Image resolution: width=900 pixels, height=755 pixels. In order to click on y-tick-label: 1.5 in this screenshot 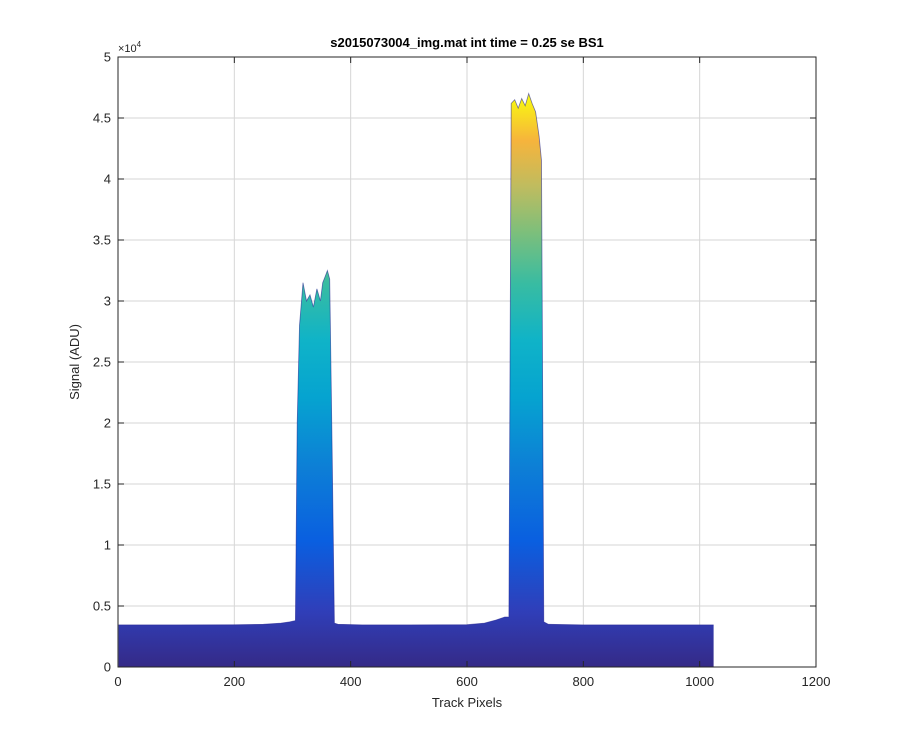, I will do `click(102, 484)`.